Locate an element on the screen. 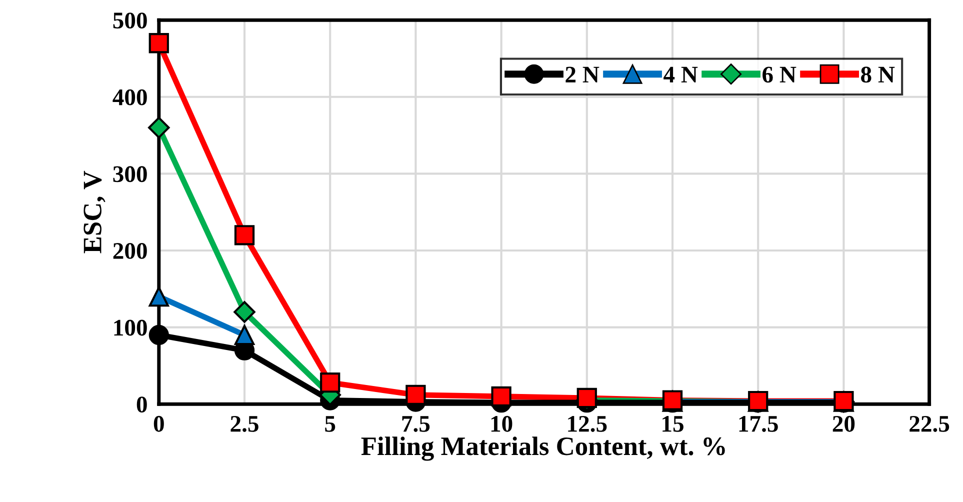 Image resolution: width=963 pixels, height=502 pixels. x-tick-label: 2.5 is located at coordinates (244, 424).